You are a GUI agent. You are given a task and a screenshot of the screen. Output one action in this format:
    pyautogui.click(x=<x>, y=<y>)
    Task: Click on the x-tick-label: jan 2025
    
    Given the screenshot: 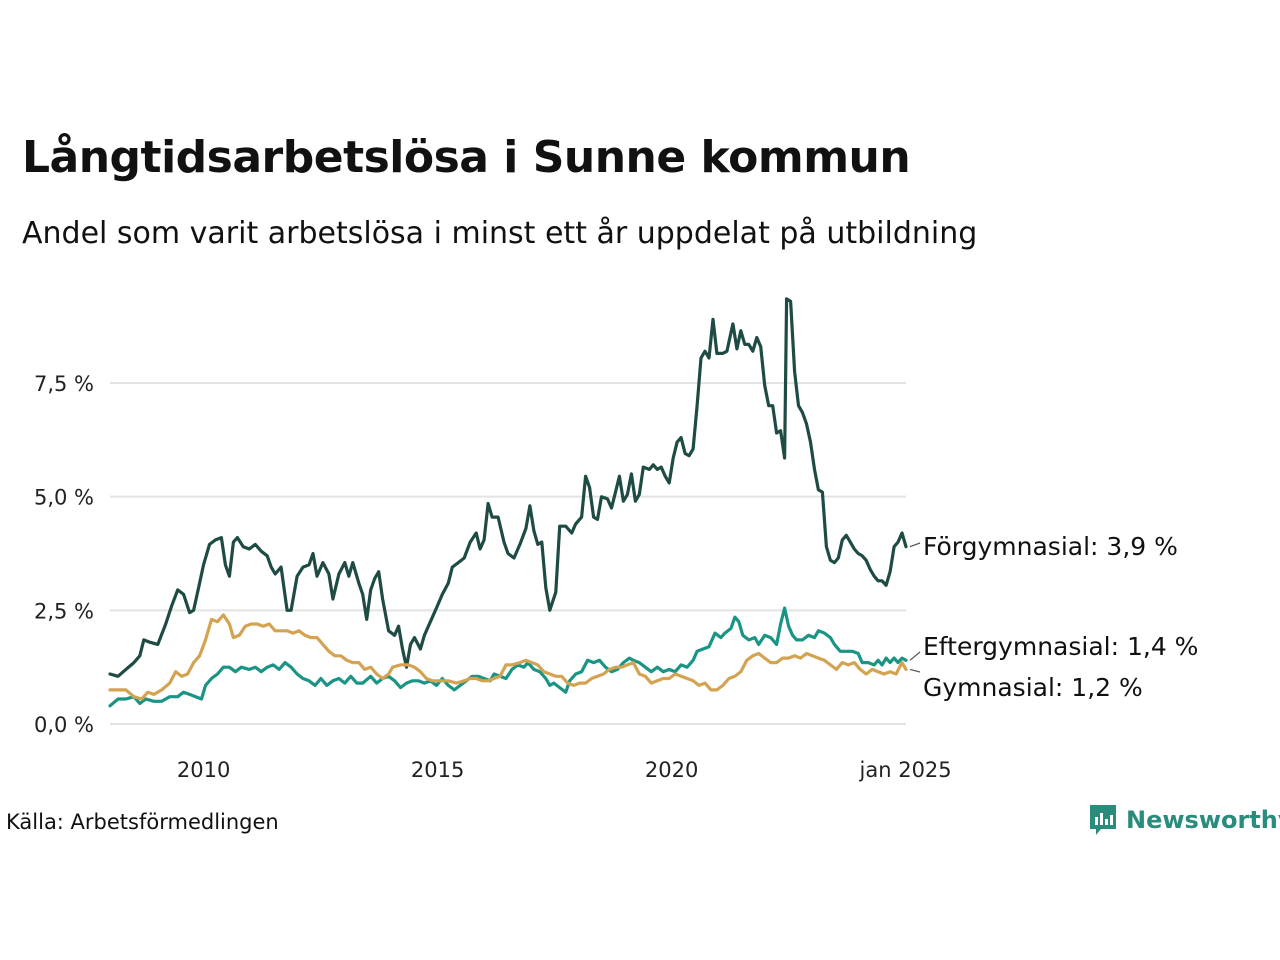 What is the action you would take?
    pyautogui.click(x=905, y=770)
    